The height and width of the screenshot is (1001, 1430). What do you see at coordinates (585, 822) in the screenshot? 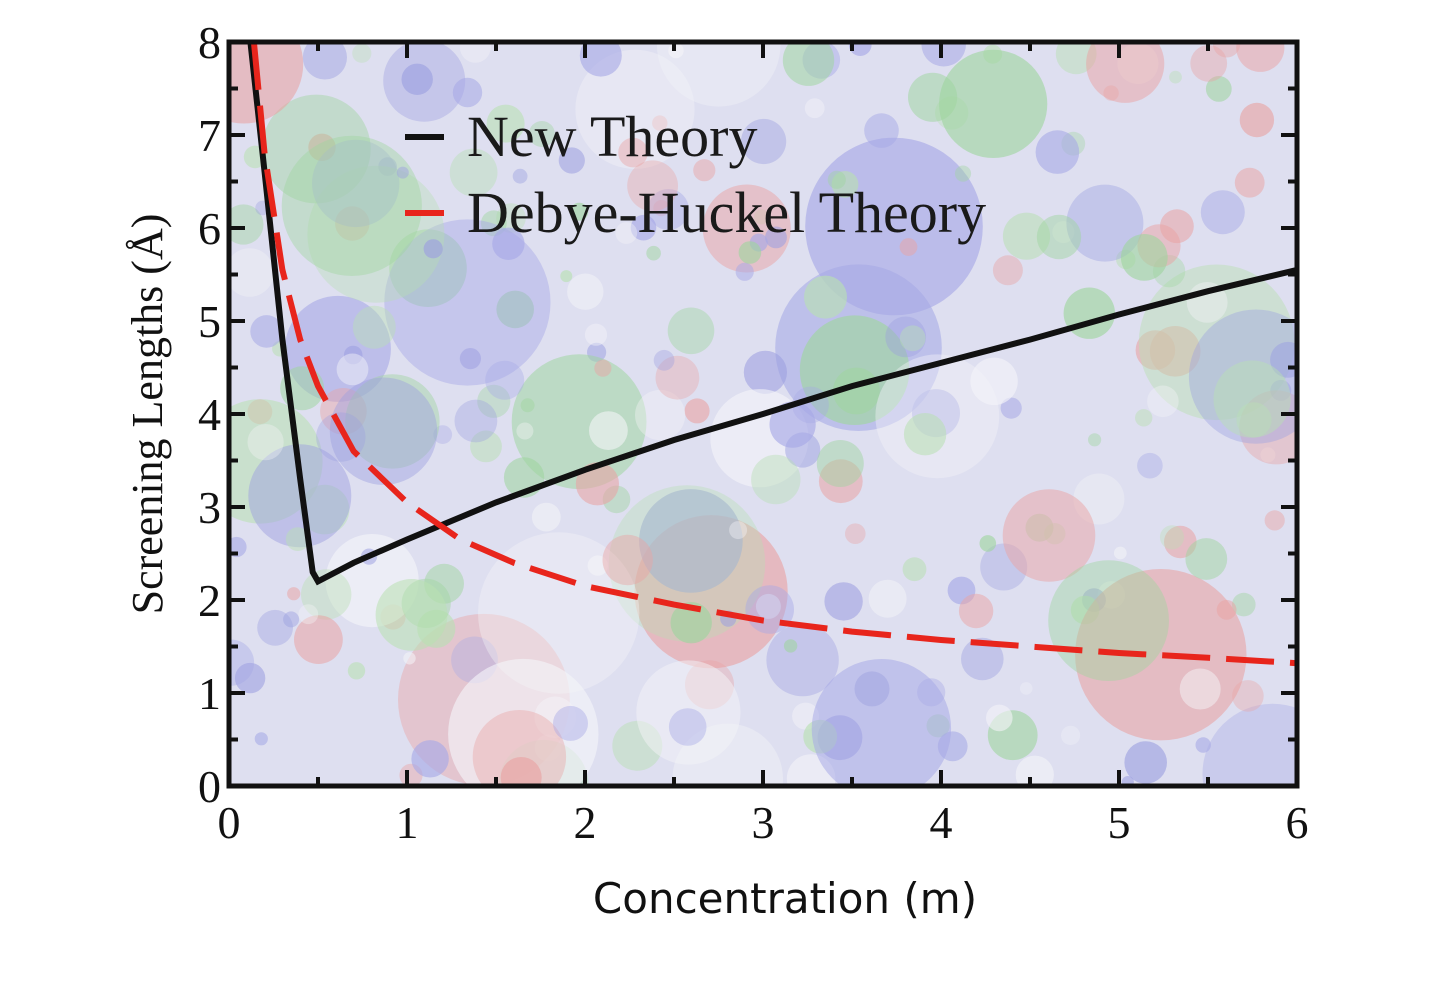
I see `x-tick-label: 2` at bounding box center [585, 822].